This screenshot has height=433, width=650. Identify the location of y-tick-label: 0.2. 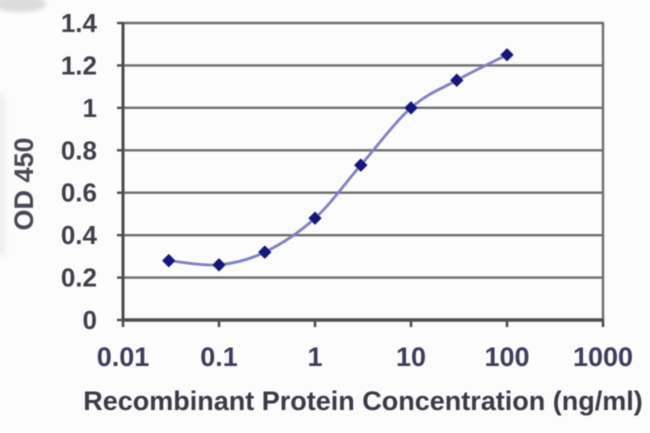
(79, 278).